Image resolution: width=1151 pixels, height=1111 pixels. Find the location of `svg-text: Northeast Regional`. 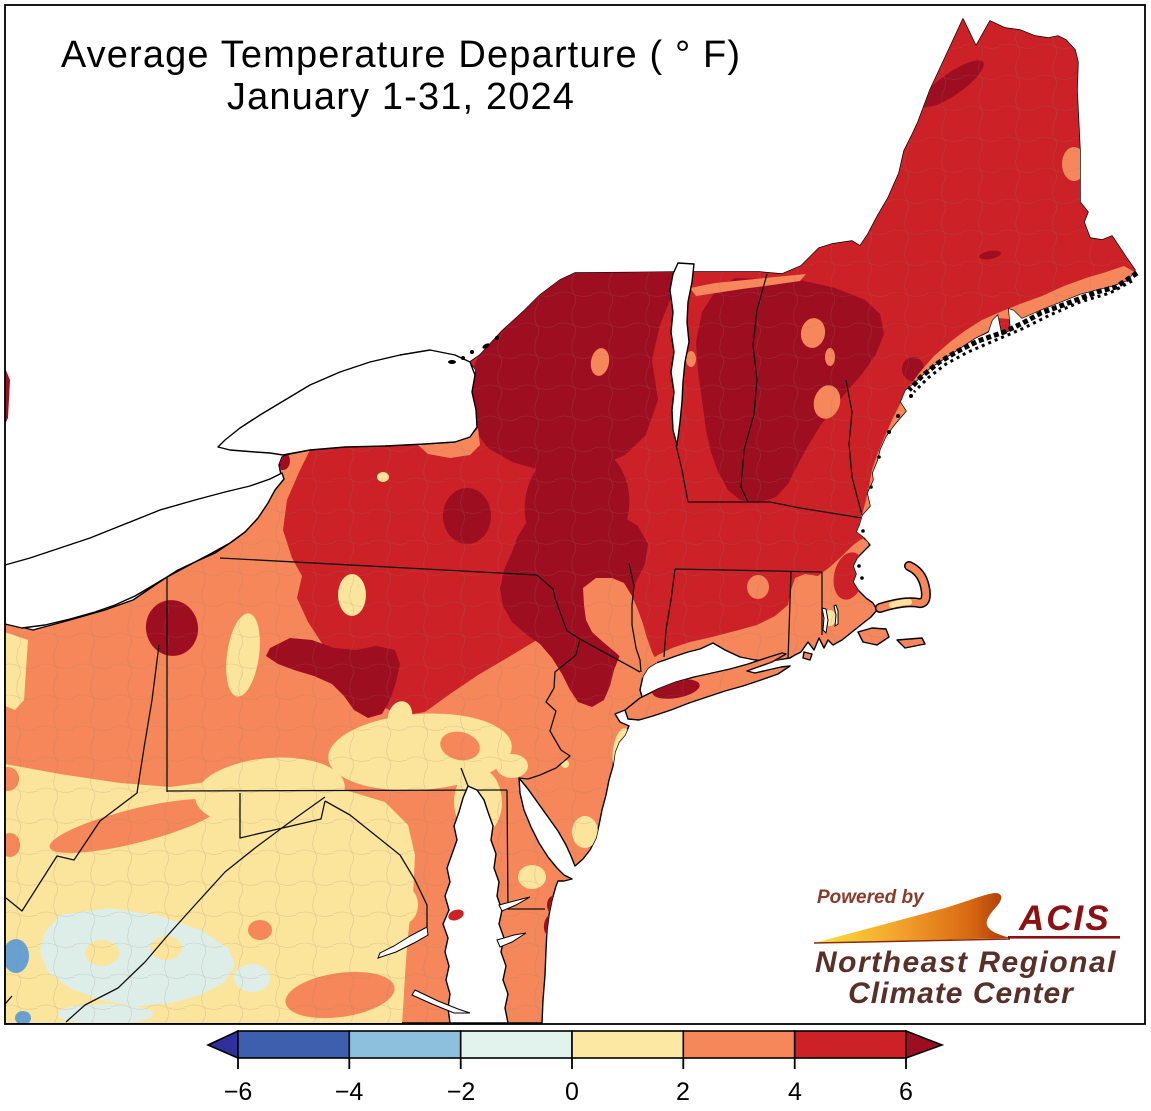

svg-text: Northeast Regional is located at coordinates (966, 962).